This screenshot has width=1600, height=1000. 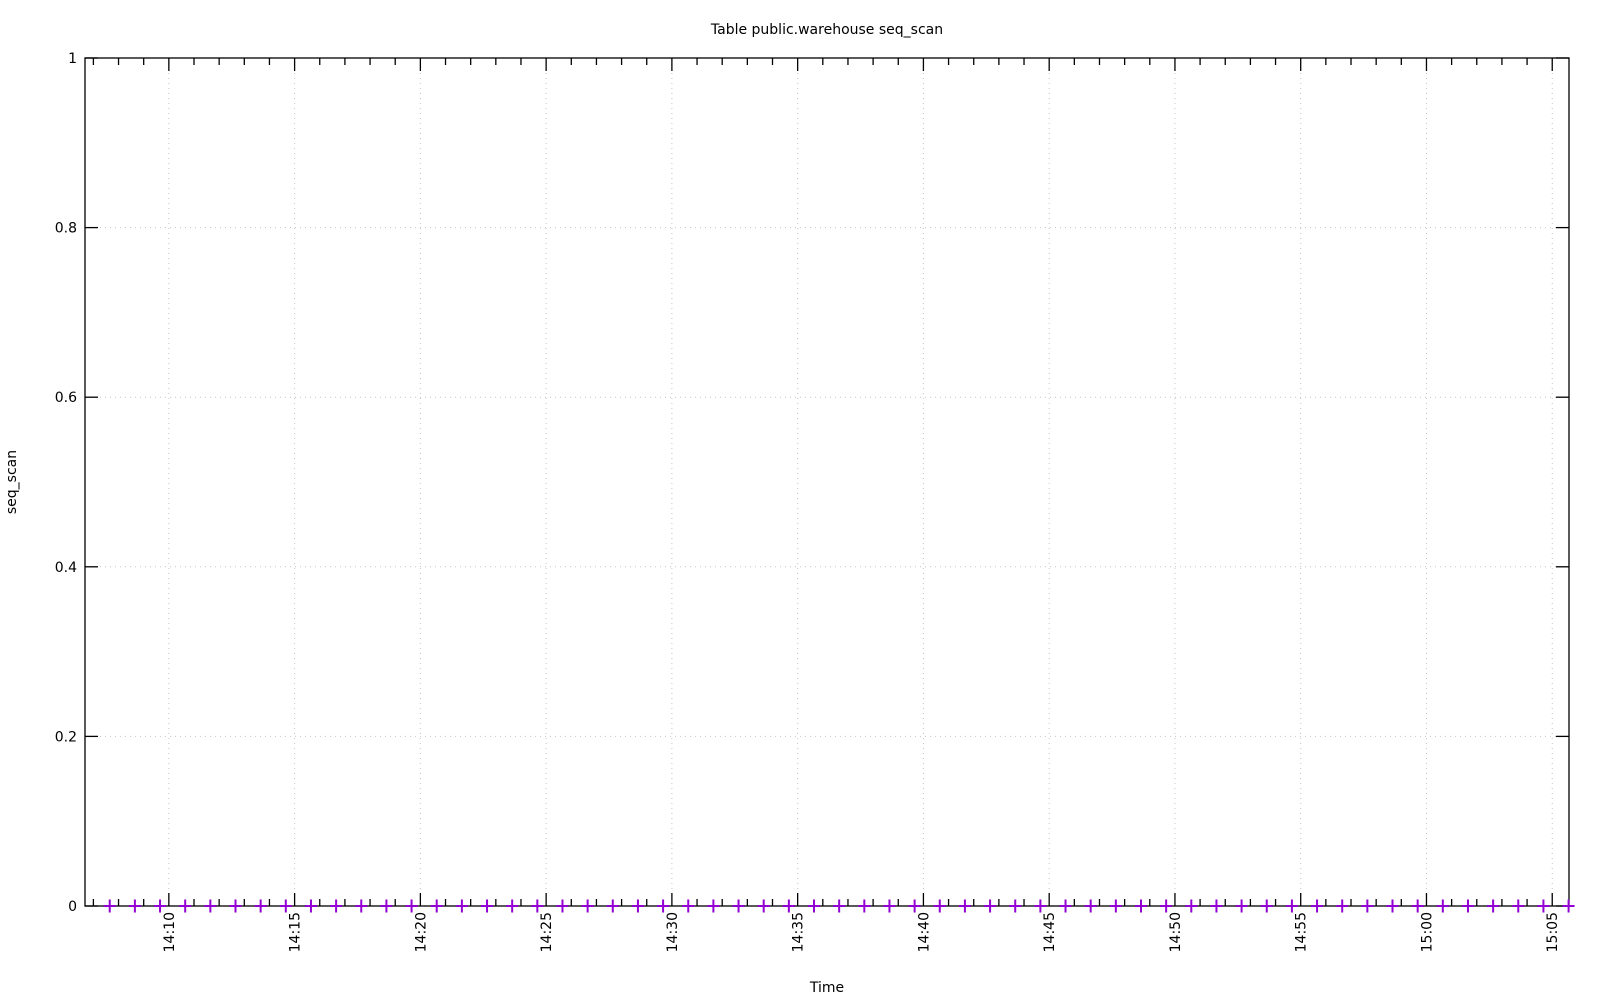 What do you see at coordinates (547, 932) in the screenshot?
I see `x-tick-label: 14:25` at bounding box center [547, 932].